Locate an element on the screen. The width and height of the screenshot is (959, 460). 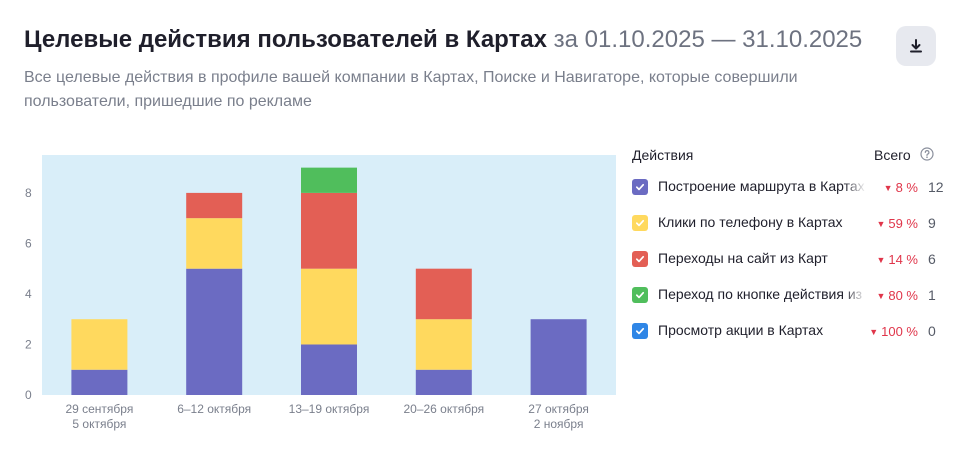
y-tick-label: 2 is located at coordinates (28, 344).